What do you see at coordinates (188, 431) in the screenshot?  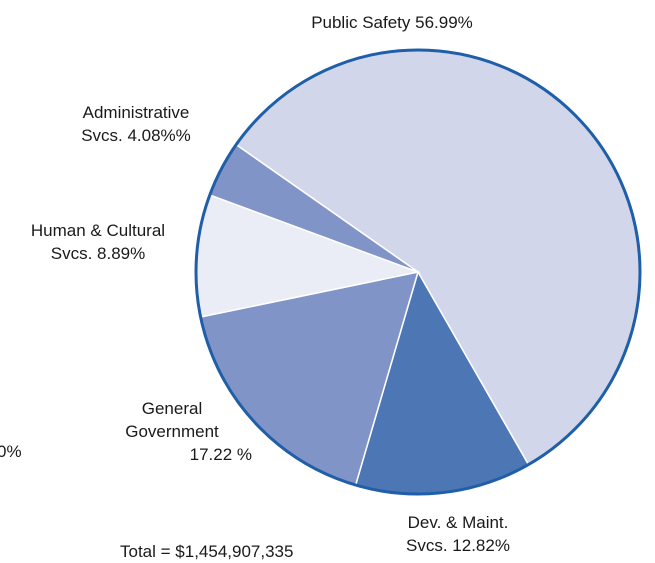 I see `slice-label-general-government: General Government 17.22 %` at bounding box center [188, 431].